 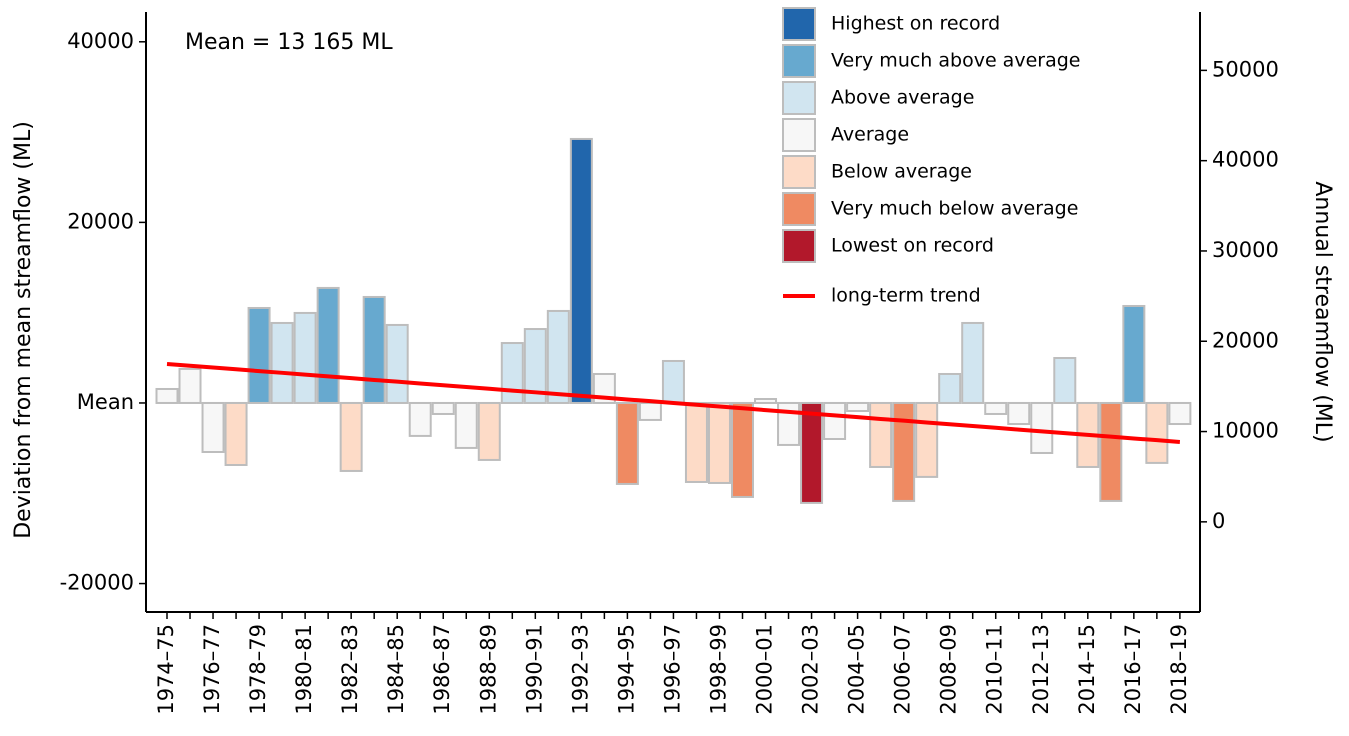 I want to click on x-tick-label: 2016–17, so click(x=1133, y=669).